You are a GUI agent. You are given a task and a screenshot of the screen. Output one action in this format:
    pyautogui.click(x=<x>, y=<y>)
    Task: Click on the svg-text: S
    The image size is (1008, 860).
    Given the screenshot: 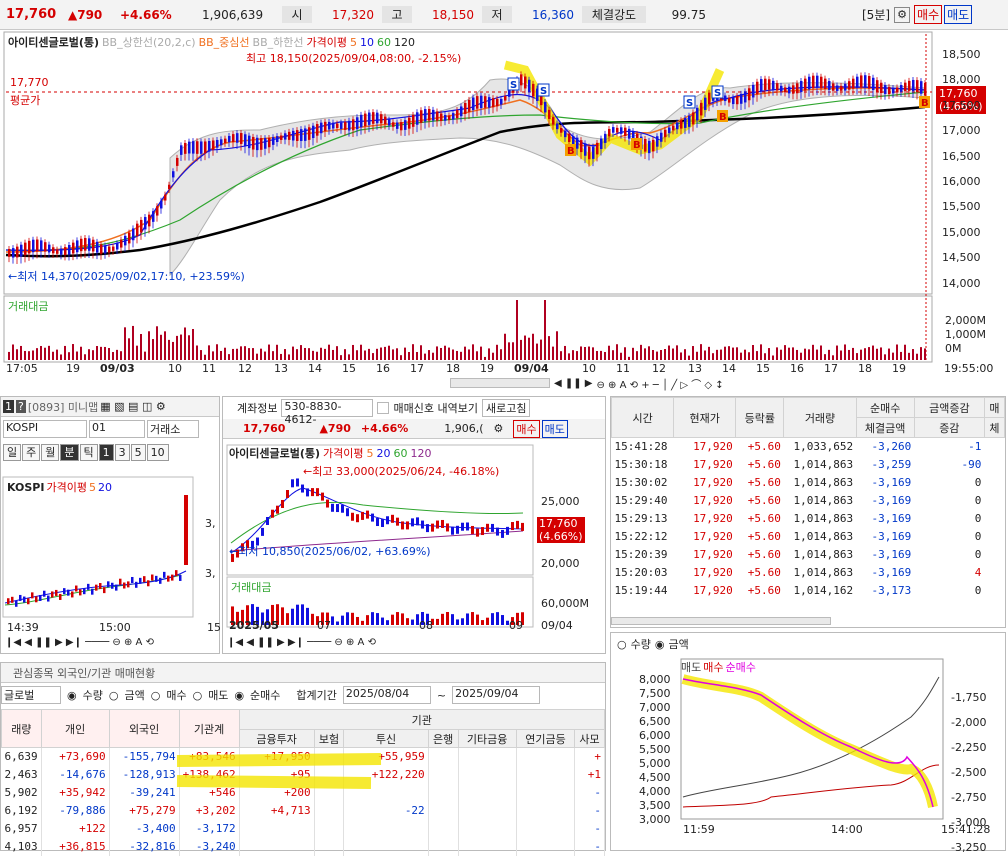 What is the action you would take?
    pyautogui.click(x=689, y=103)
    